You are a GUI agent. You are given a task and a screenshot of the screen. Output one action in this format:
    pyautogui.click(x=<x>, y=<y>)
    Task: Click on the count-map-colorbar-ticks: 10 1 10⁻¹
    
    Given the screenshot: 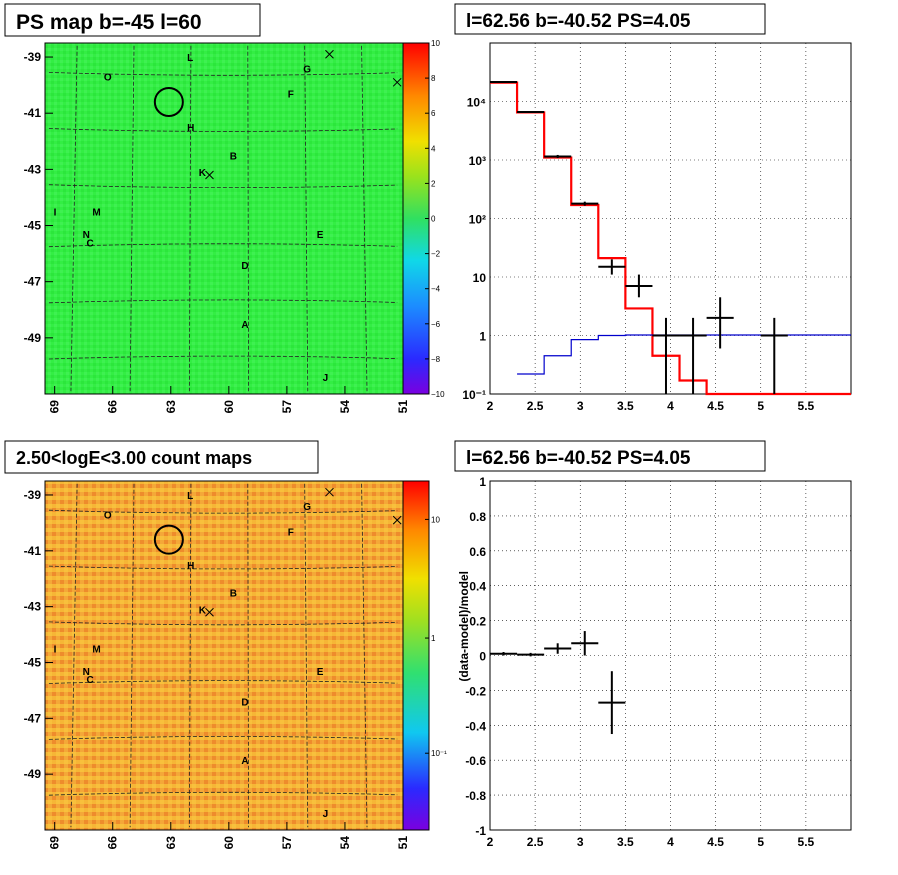 What is the action you would take?
    pyautogui.click(x=436, y=636)
    